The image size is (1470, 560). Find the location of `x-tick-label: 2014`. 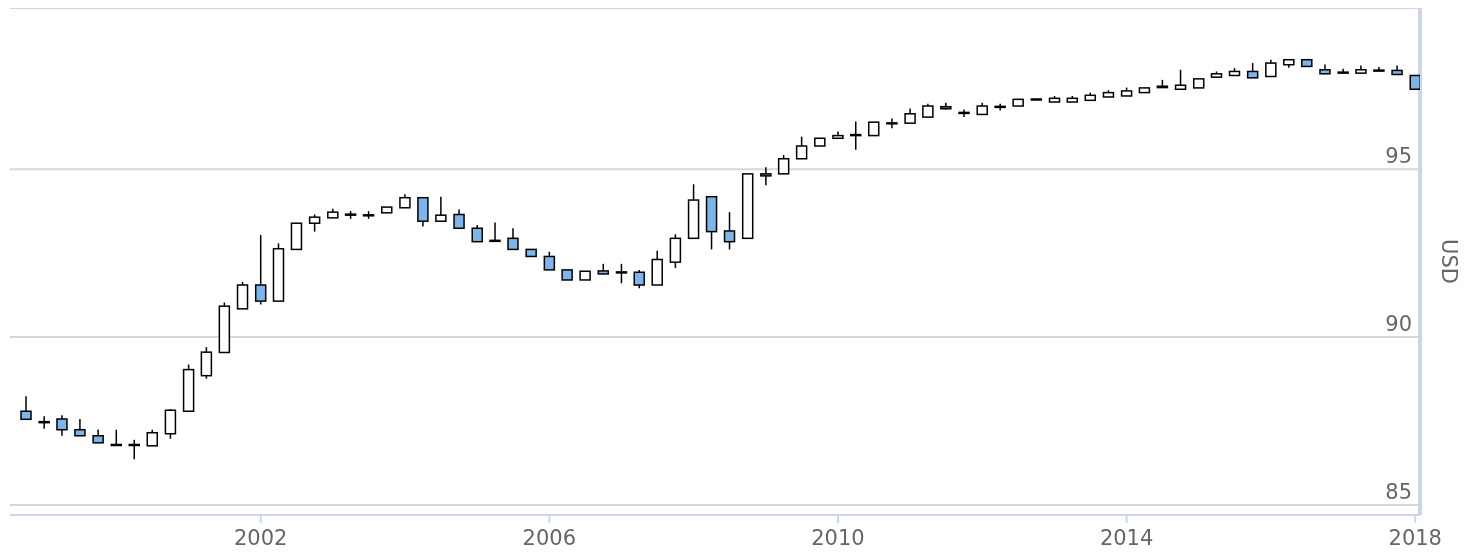

x-tick-label: 2014 is located at coordinates (1126, 538).